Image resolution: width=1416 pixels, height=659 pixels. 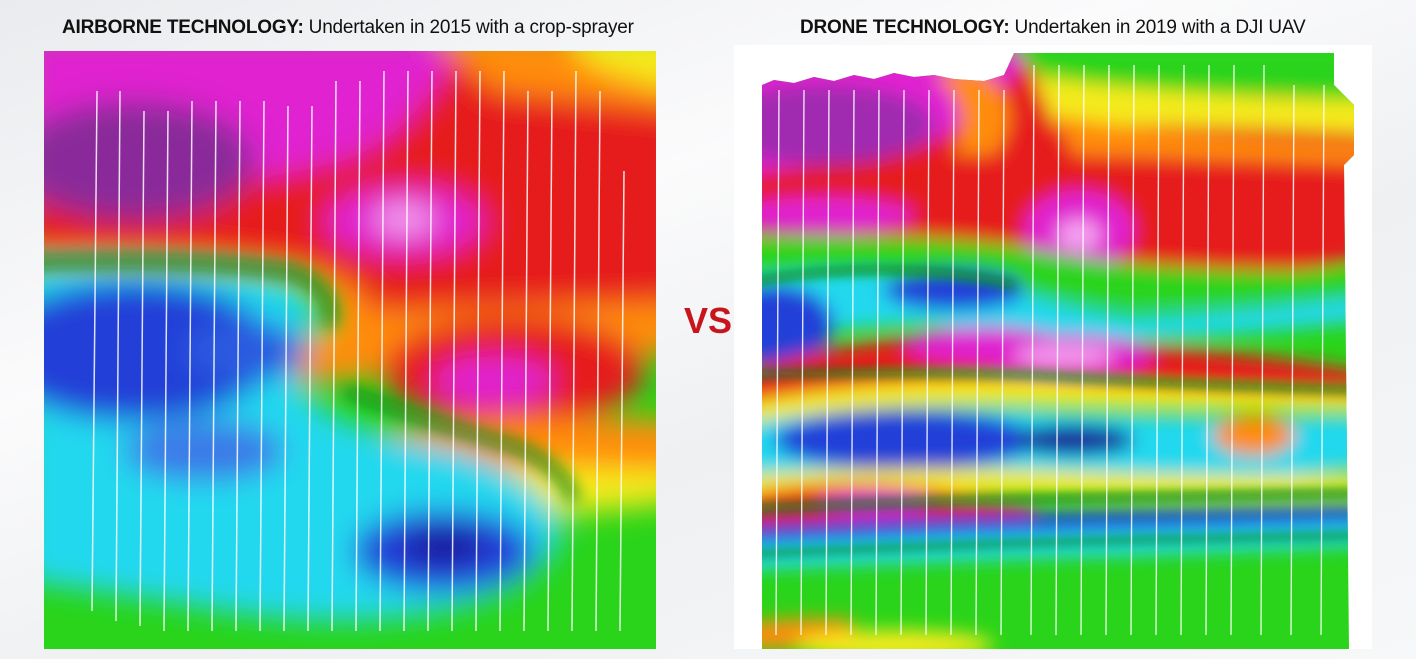 What do you see at coordinates (183, 27) in the screenshot?
I see `airborne-caption-bold: AIRBORNE TECHNOLOGY:` at bounding box center [183, 27].